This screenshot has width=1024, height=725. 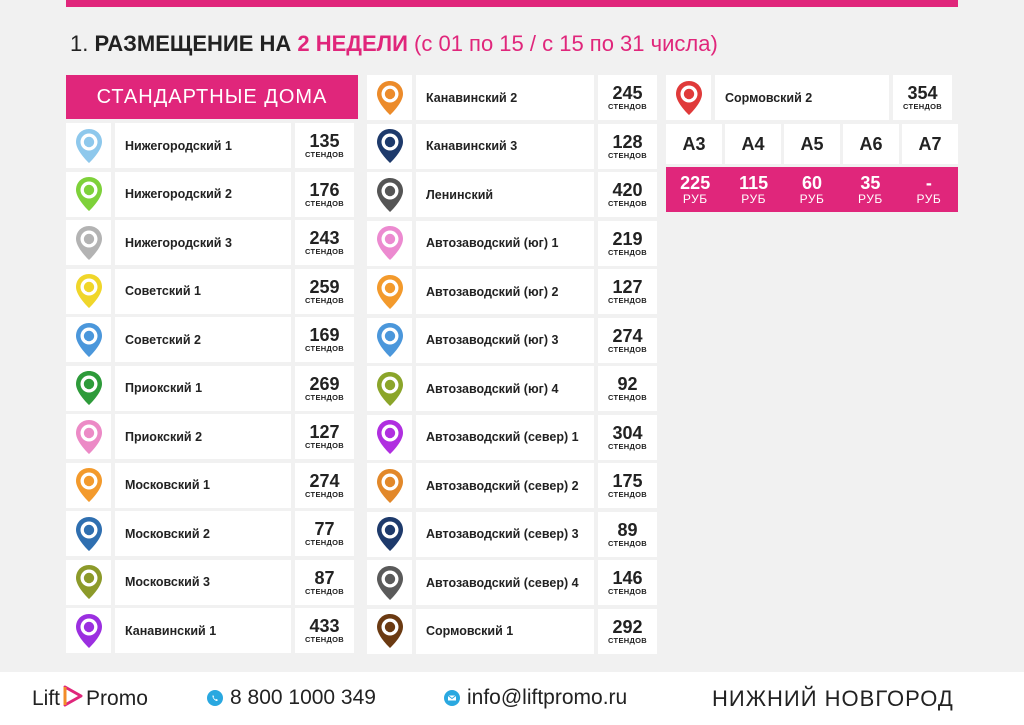 What do you see at coordinates (627, 243) in the screenshot?
I see `stand-count: 219 СТЕНДОВ` at bounding box center [627, 243].